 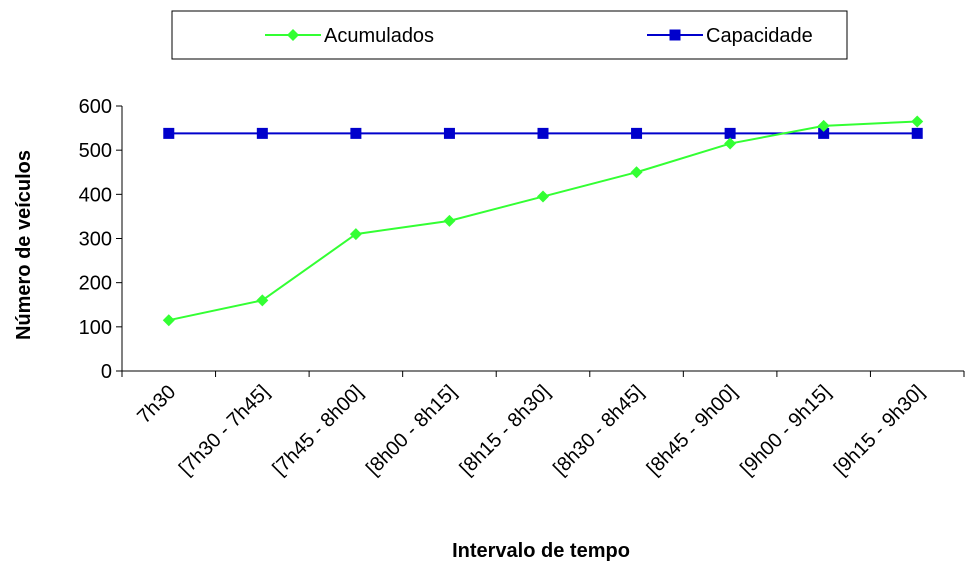 I want to click on legend-label: Capacidade, so click(x=759, y=36).